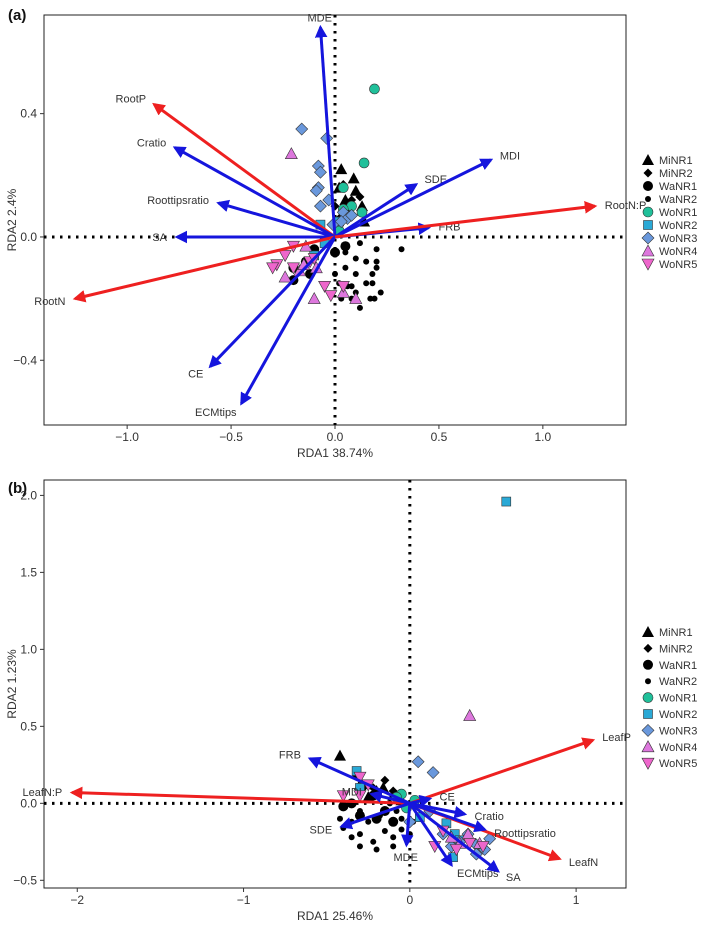 The image size is (709, 926). I want to click on arrow-label: FRB, so click(290, 756).